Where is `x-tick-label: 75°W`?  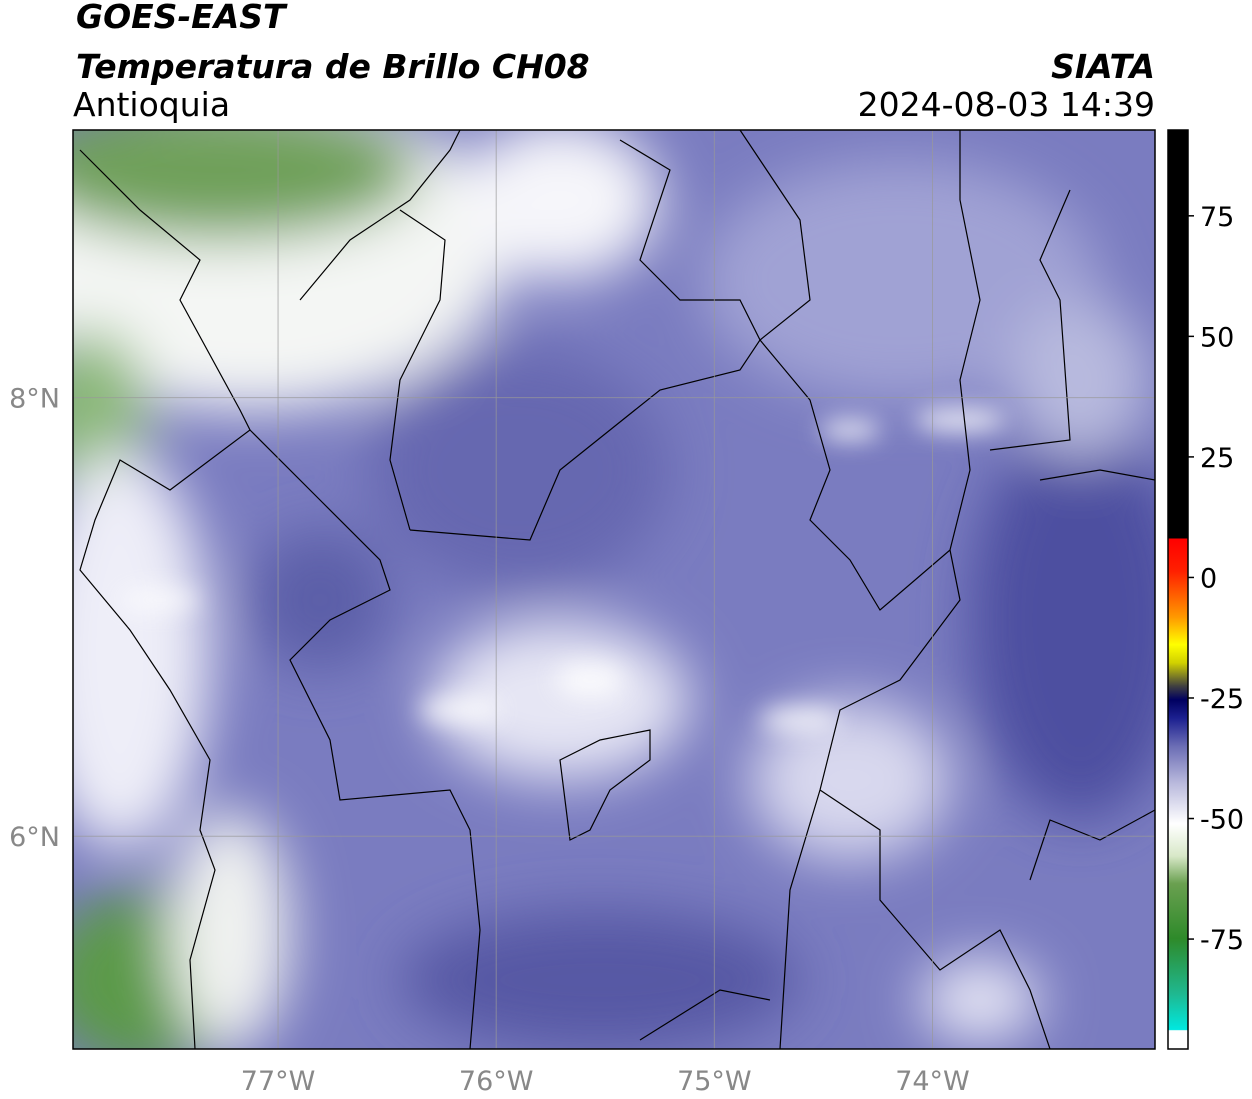 x-tick-label: 75°W is located at coordinates (714, 1081).